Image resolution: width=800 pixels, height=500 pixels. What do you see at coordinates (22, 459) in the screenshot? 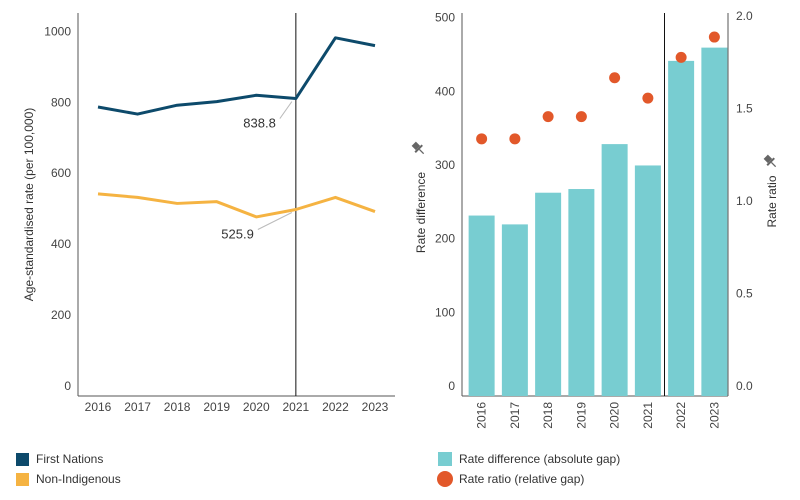
I see `legend-swatch-first-nations` at bounding box center [22, 459].